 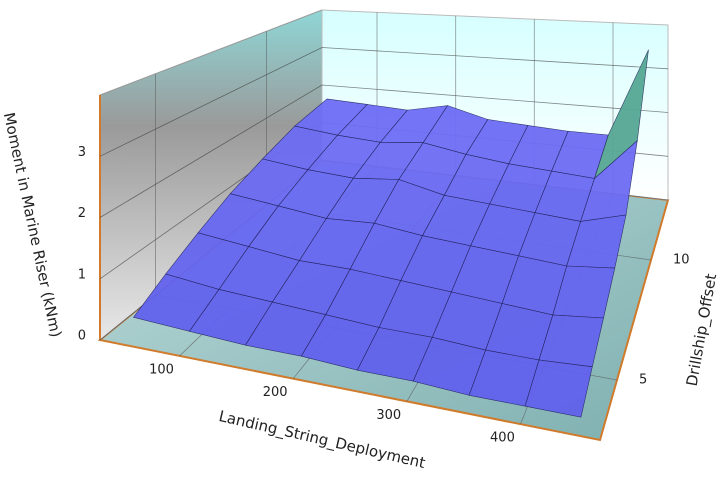 I want to click on x-tick-label: 300, so click(x=388, y=415).